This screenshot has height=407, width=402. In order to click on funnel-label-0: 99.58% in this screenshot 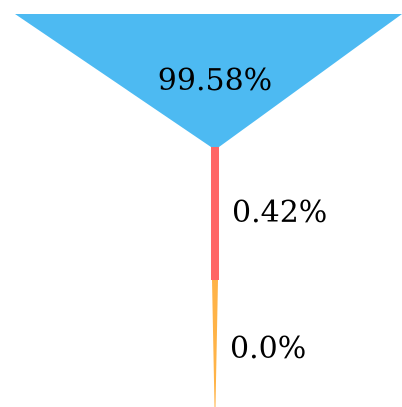, I will do `click(215, 80)`.